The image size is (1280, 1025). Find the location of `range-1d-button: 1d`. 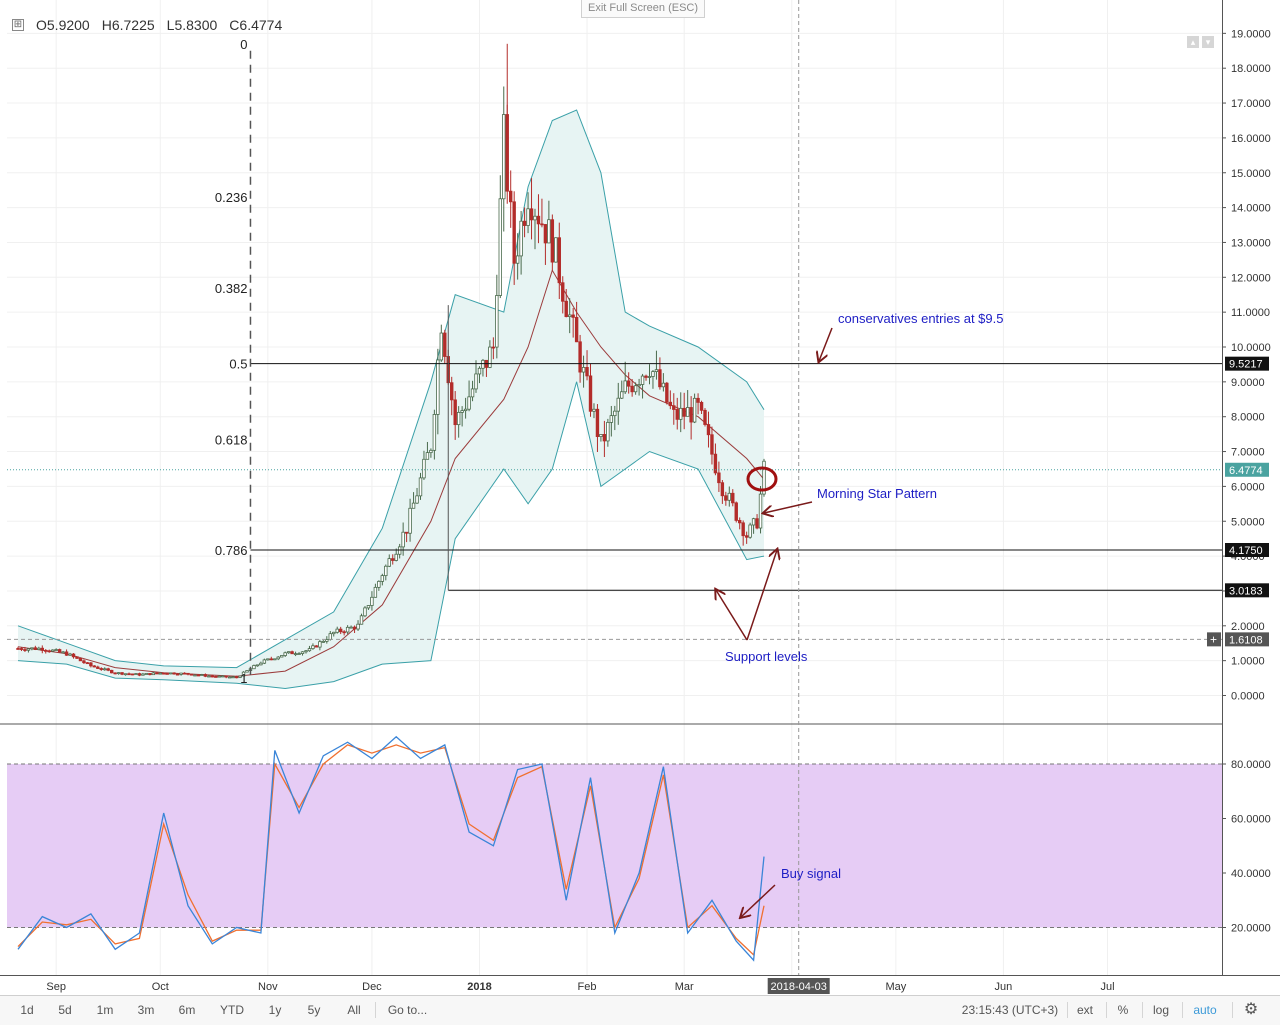

range-1d-button: 1d is located at coordinates (27, 1010).